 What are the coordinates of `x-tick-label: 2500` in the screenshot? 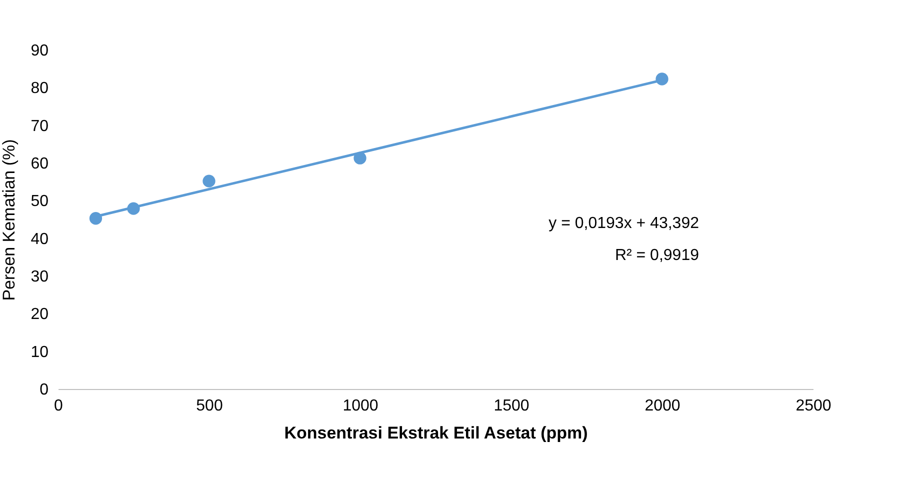 It's located at (814, 406).